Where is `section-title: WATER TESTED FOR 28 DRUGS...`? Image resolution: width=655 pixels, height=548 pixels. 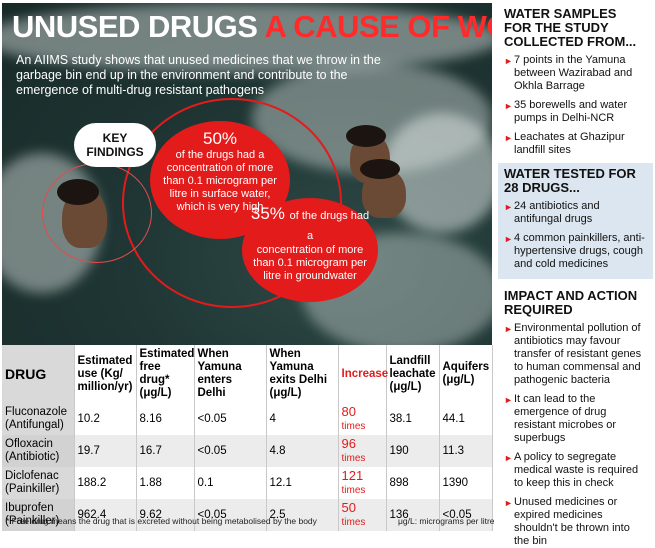 section-title: WATER TESTED FOR 28 DRUGS... is located at coordinates (570, 180).